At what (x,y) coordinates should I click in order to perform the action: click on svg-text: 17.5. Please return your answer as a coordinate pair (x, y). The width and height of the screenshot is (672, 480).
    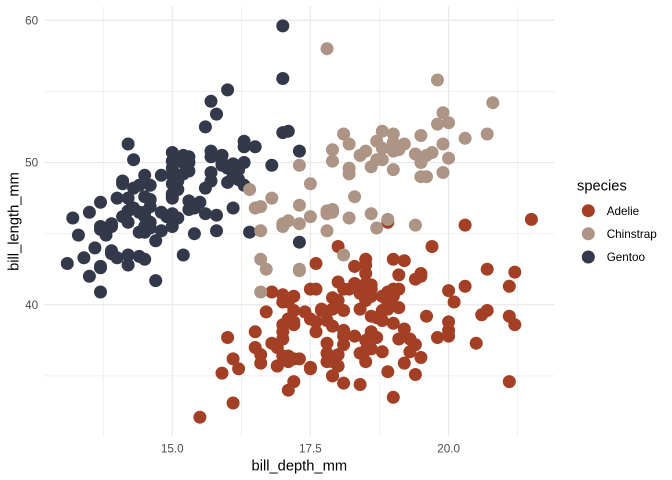
    Looking at the image, I should click on (310, 448).